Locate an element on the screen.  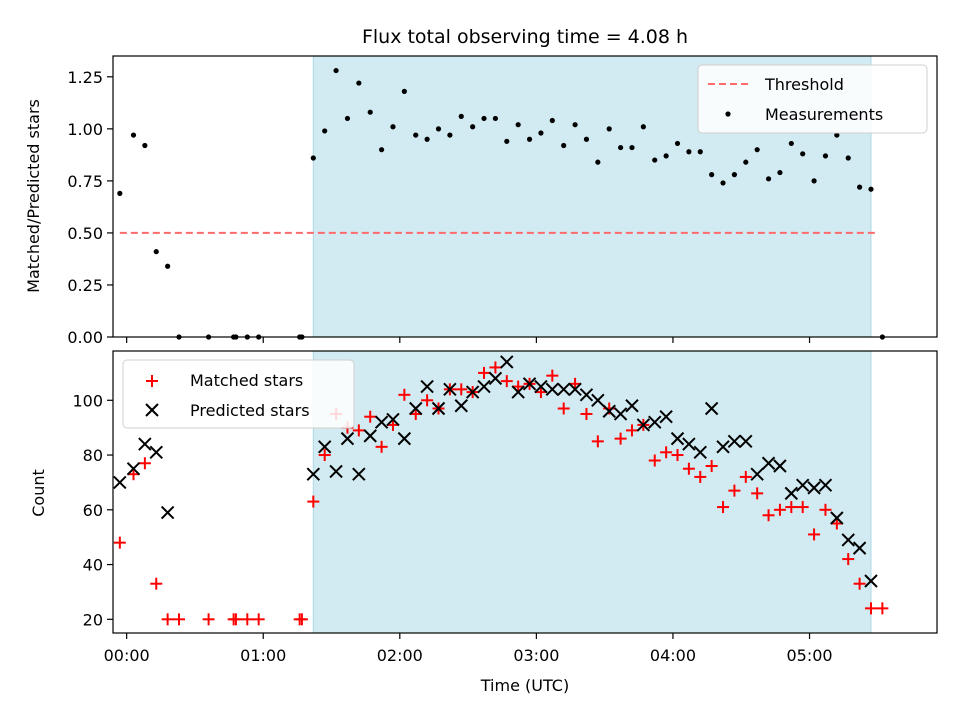
count-y-ticks: 20 40 60 80 100 is located at coordinates (92, 510).